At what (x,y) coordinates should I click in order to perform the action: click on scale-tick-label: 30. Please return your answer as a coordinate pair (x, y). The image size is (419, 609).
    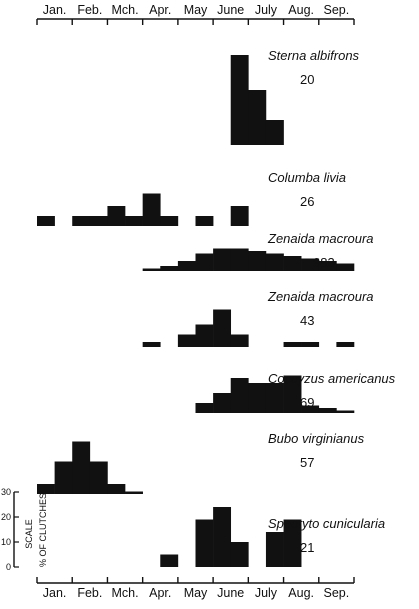
    Looking at the image, I should click on (6, 492).